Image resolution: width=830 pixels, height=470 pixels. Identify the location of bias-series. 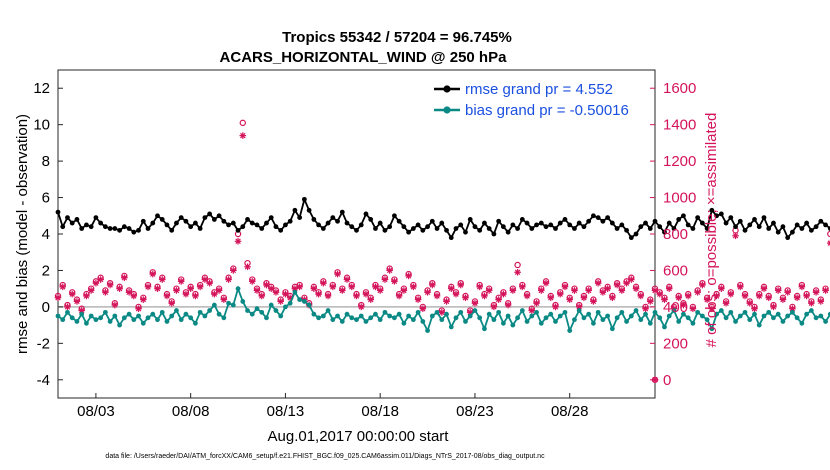
(442, 309).